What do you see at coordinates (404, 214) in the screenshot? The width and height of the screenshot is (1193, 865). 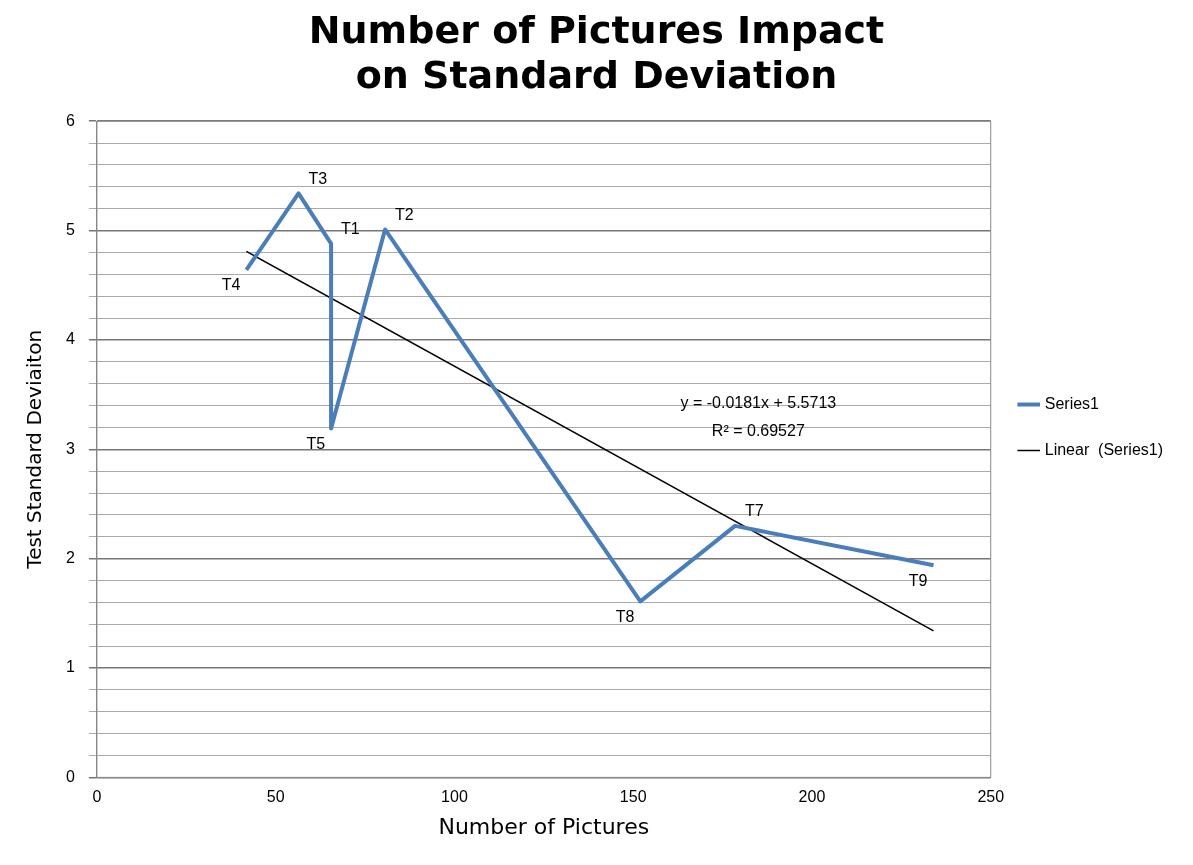 I see `annotation: T2` at bounding box center [404, 214].